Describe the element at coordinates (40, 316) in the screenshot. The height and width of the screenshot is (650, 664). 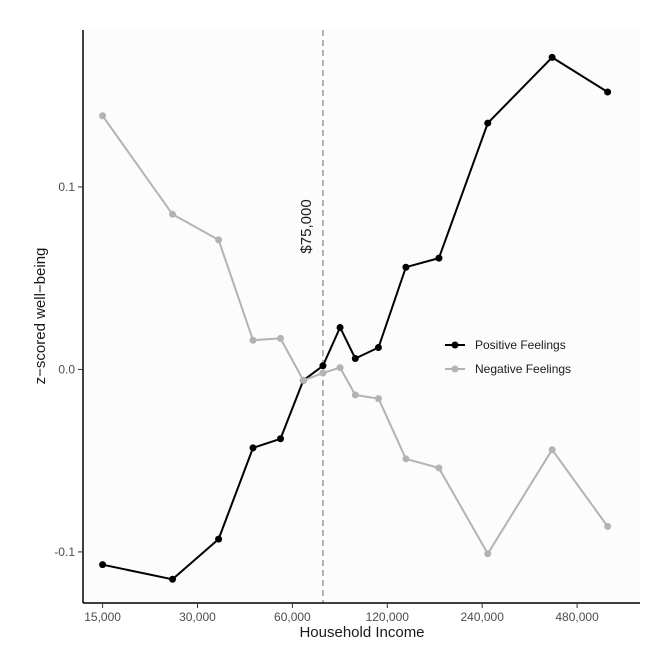
I see `y-axis-title: z−scored well−being` at that location.